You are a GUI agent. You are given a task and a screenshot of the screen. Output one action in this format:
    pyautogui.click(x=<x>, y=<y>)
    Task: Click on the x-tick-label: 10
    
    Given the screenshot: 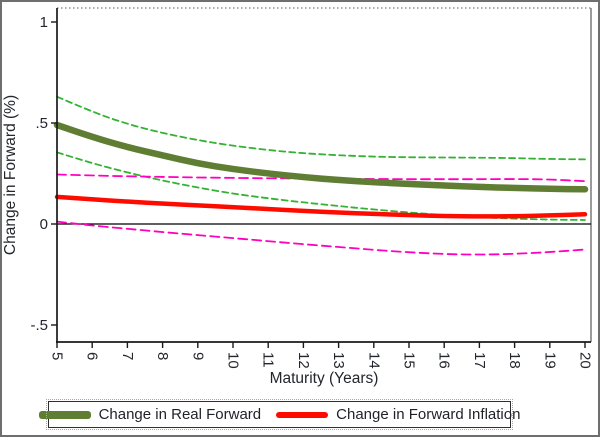 What is the action you would take?
    pyautogui.click(x=233, y=360)
    